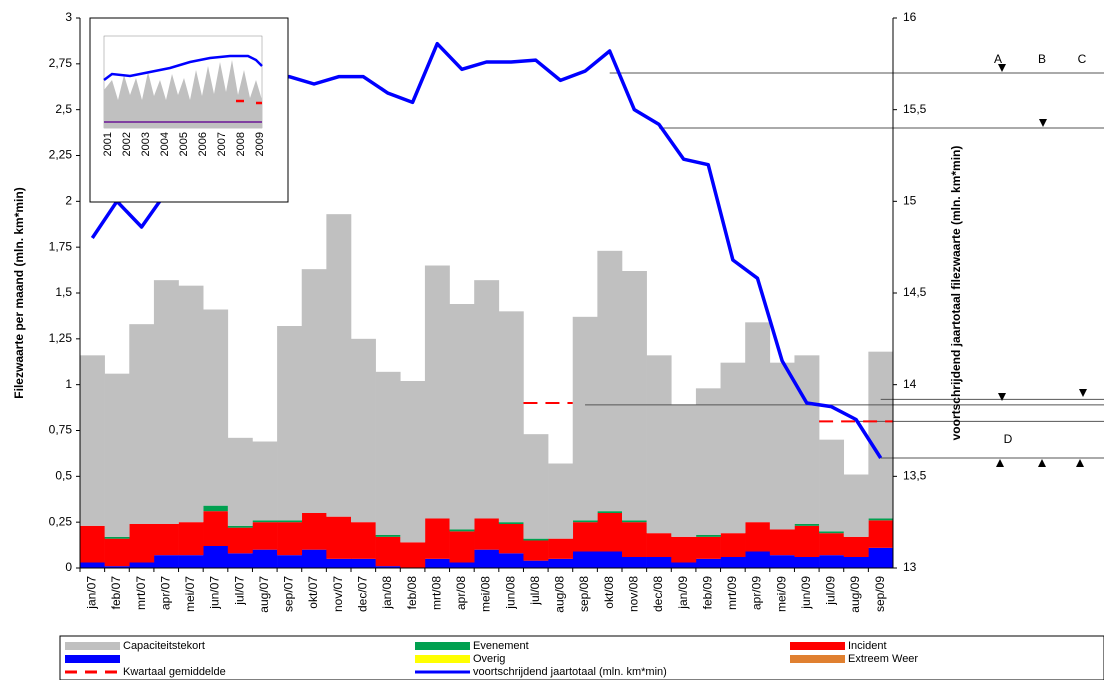 This screenshot has height=685, width=1104. Describe the element at coordinates (183, 94) in the screenshot. I see `inset-area` at that location.